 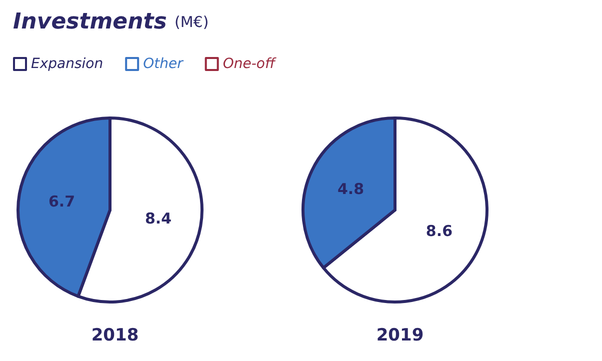 What do you see at coordinates (163, 64) in the screenshot?
I see `legend-label: Other` at bounding box center [163, 64].